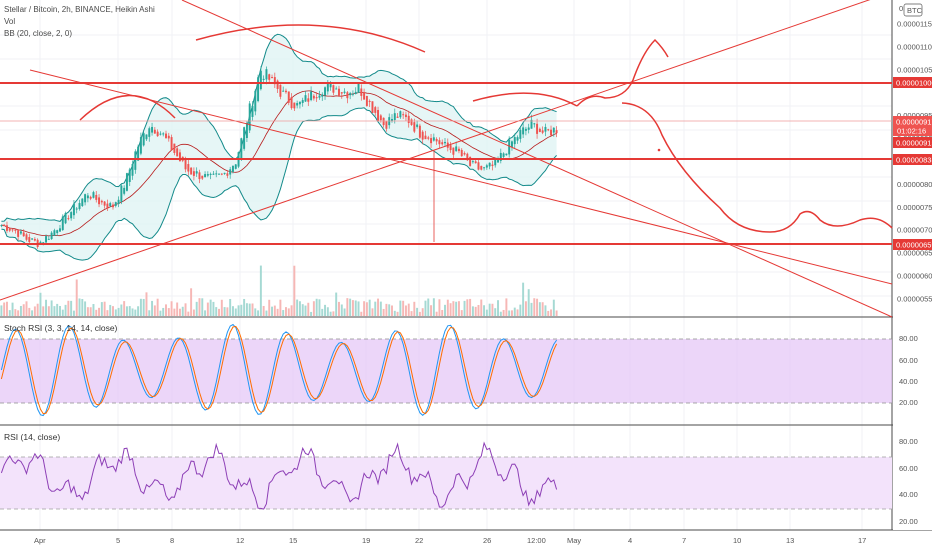 Image resolution: width=932 pixels, height=550 pixels. I want to click on volume-legend: Vol, so click(9, 21).